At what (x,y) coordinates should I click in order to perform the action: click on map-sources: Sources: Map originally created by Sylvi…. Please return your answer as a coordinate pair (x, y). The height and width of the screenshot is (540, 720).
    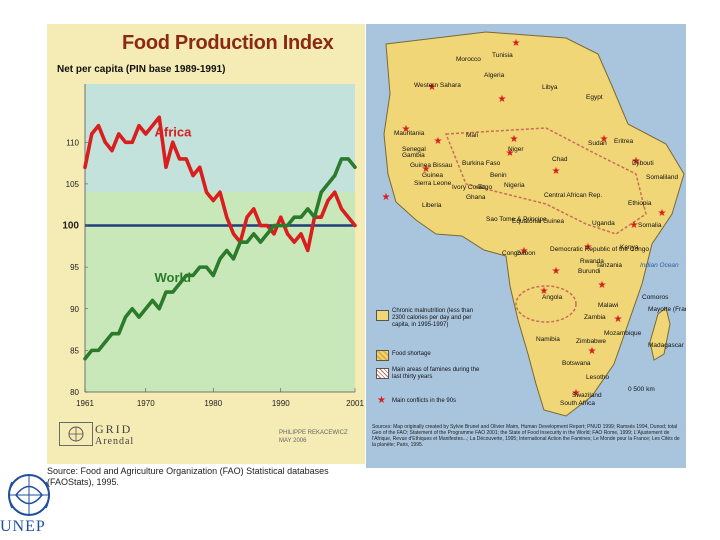
    Looking at the image, I should click on (526, 436).